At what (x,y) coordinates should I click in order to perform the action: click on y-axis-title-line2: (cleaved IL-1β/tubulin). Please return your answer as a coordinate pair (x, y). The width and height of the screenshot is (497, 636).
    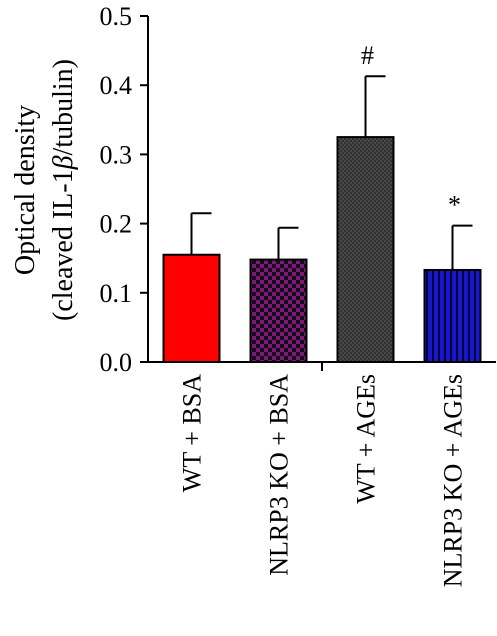
    Looking at the image, I should click on (63, 190).